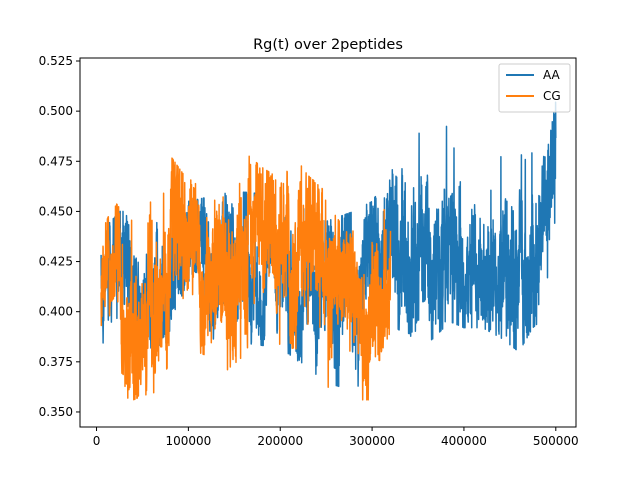 The image size is (640, 480). What do you see at coordinates (556, 441) in the screenshot?
I see `x-tick-label: 500000` at bounding box center [556, 441].